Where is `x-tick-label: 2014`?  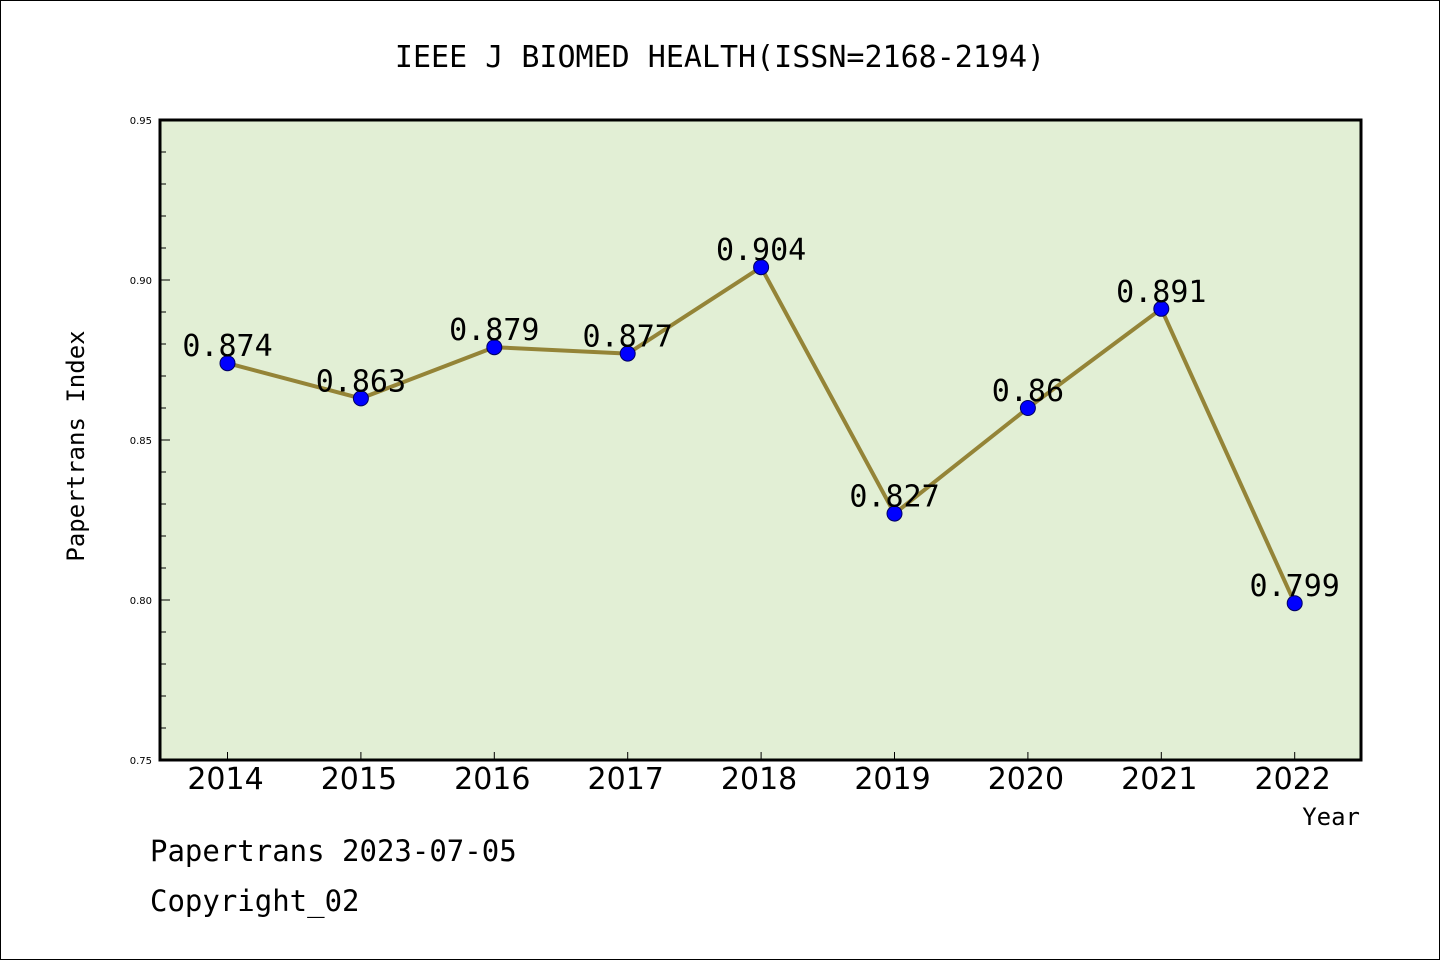
x-tick-label: 2014 is located at coordinates (225, 779).